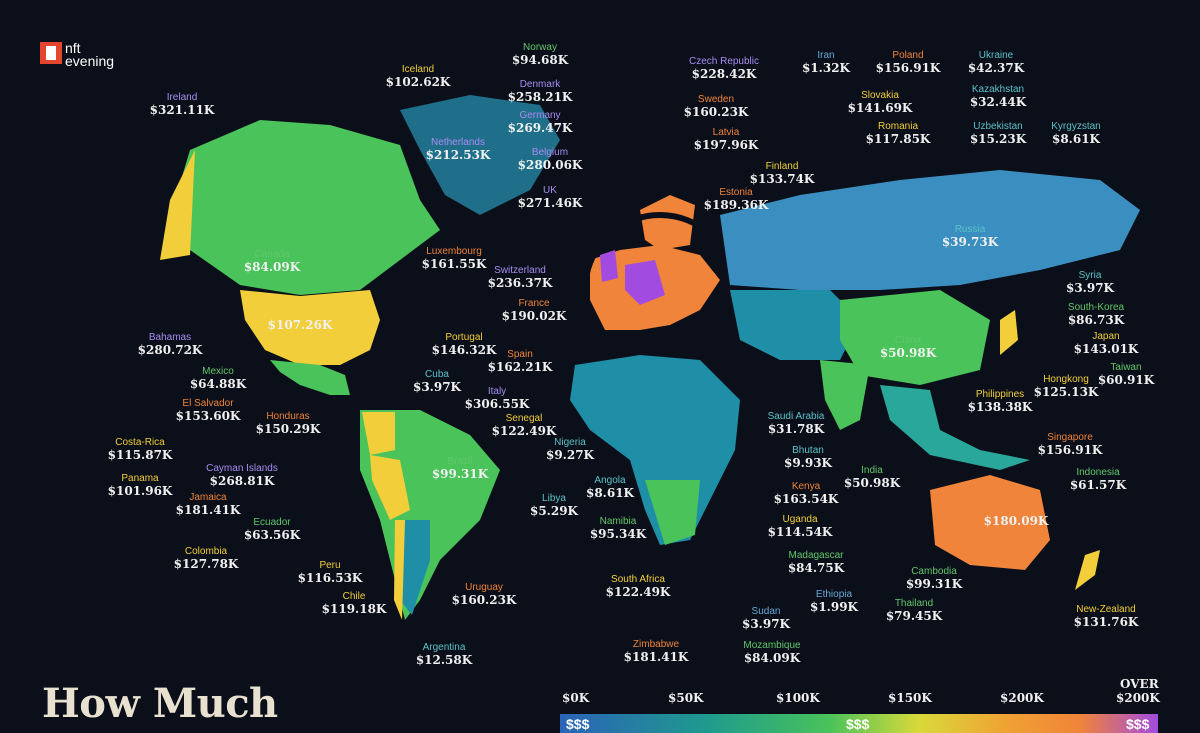 The width and height of the screenshot is (1200, 733). Describe the element at coordinates (800, 519) in the screenshot. I see `country-name: Uganda` at that location.